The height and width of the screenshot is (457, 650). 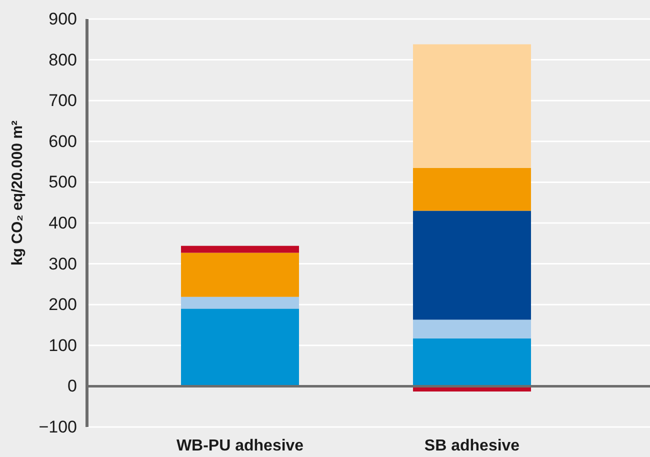 What do you see at coordinates (62, 18) in the screenshot?
I see `y-tick-label: 900` at bounding box center [62, 18].